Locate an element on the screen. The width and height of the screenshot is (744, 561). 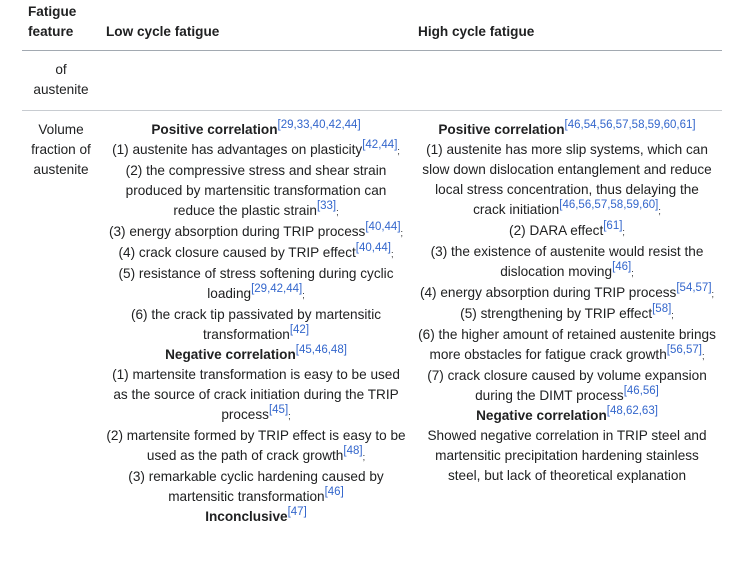
citation-link: [45,46,48] is located at coordinates (321, 350).